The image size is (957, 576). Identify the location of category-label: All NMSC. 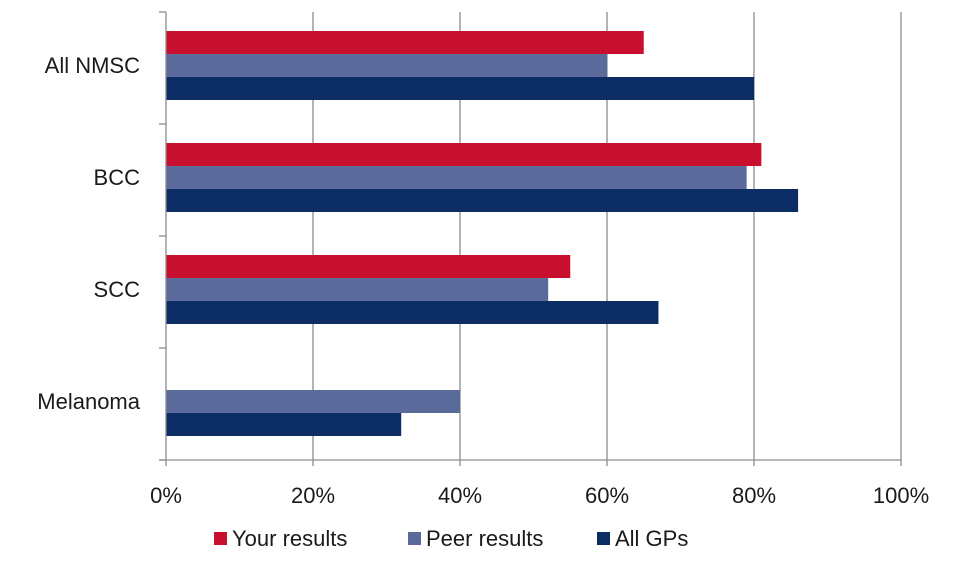
(92, 65).